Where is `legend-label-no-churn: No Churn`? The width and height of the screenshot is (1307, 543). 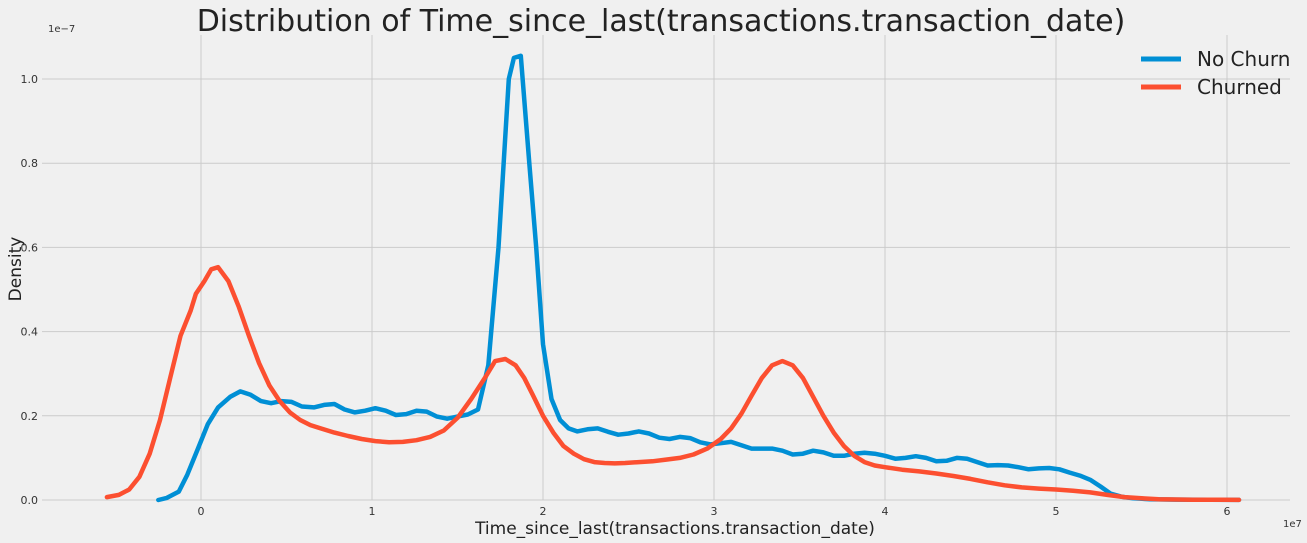
legend-label-no-churn: No Churn is located at coordinates (1243, 59).